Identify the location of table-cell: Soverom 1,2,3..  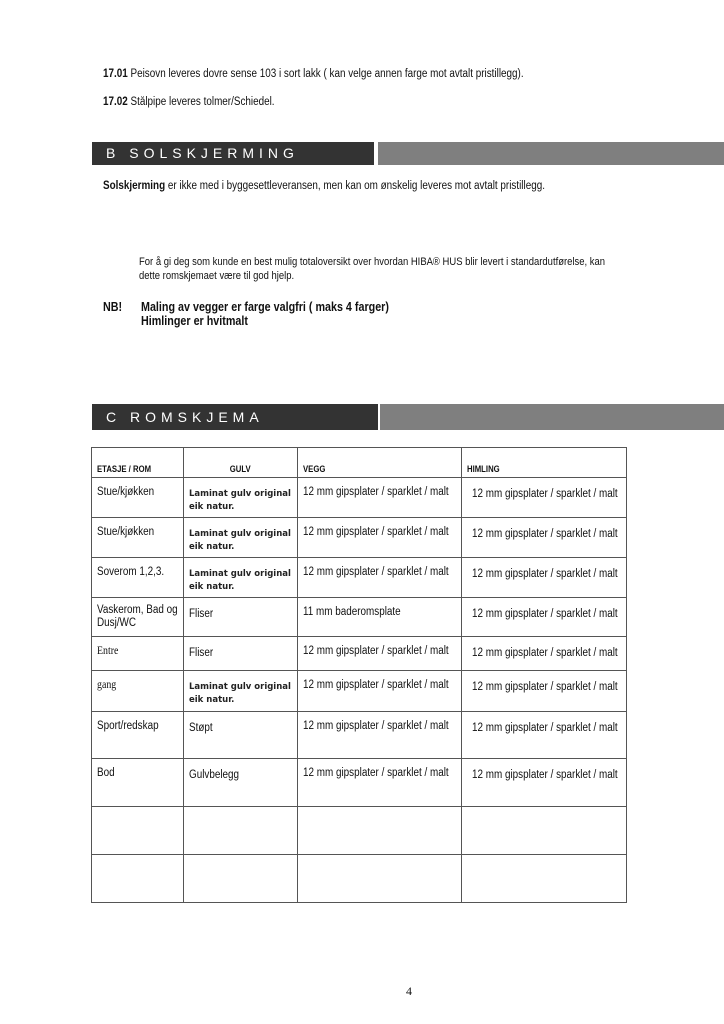
(137, 577).